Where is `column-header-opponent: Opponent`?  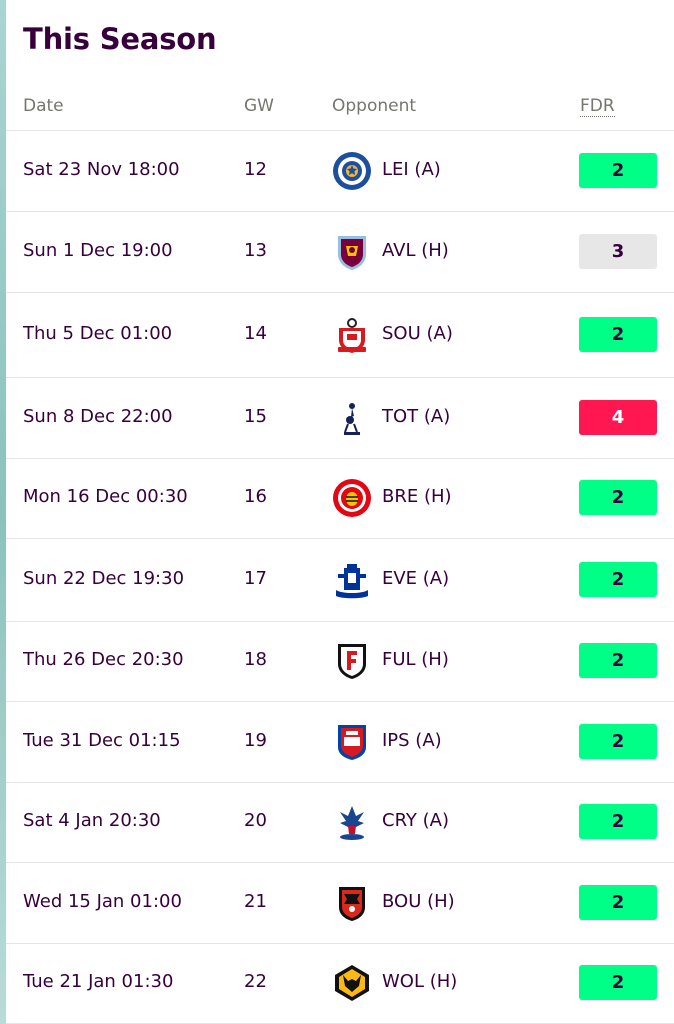 column-header-opponent: Opponent is located at coordinates (374, 106).